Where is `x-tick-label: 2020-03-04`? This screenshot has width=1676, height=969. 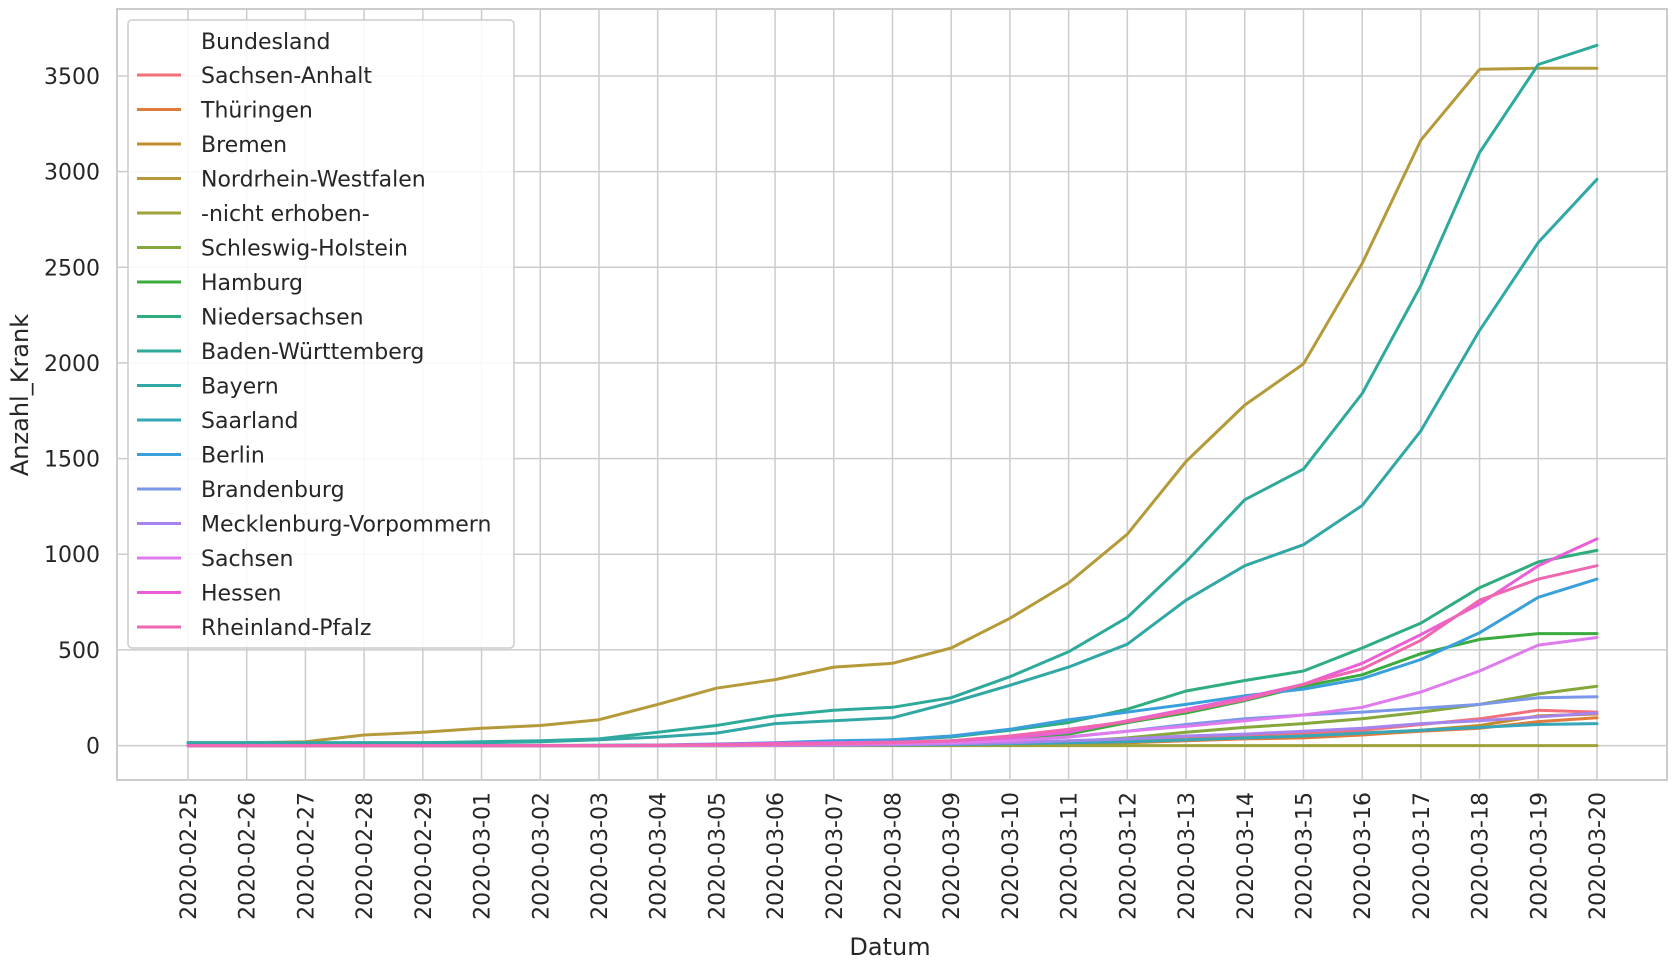
x-tick-label: 2020-03-04 is located at coordinates (659, 856).